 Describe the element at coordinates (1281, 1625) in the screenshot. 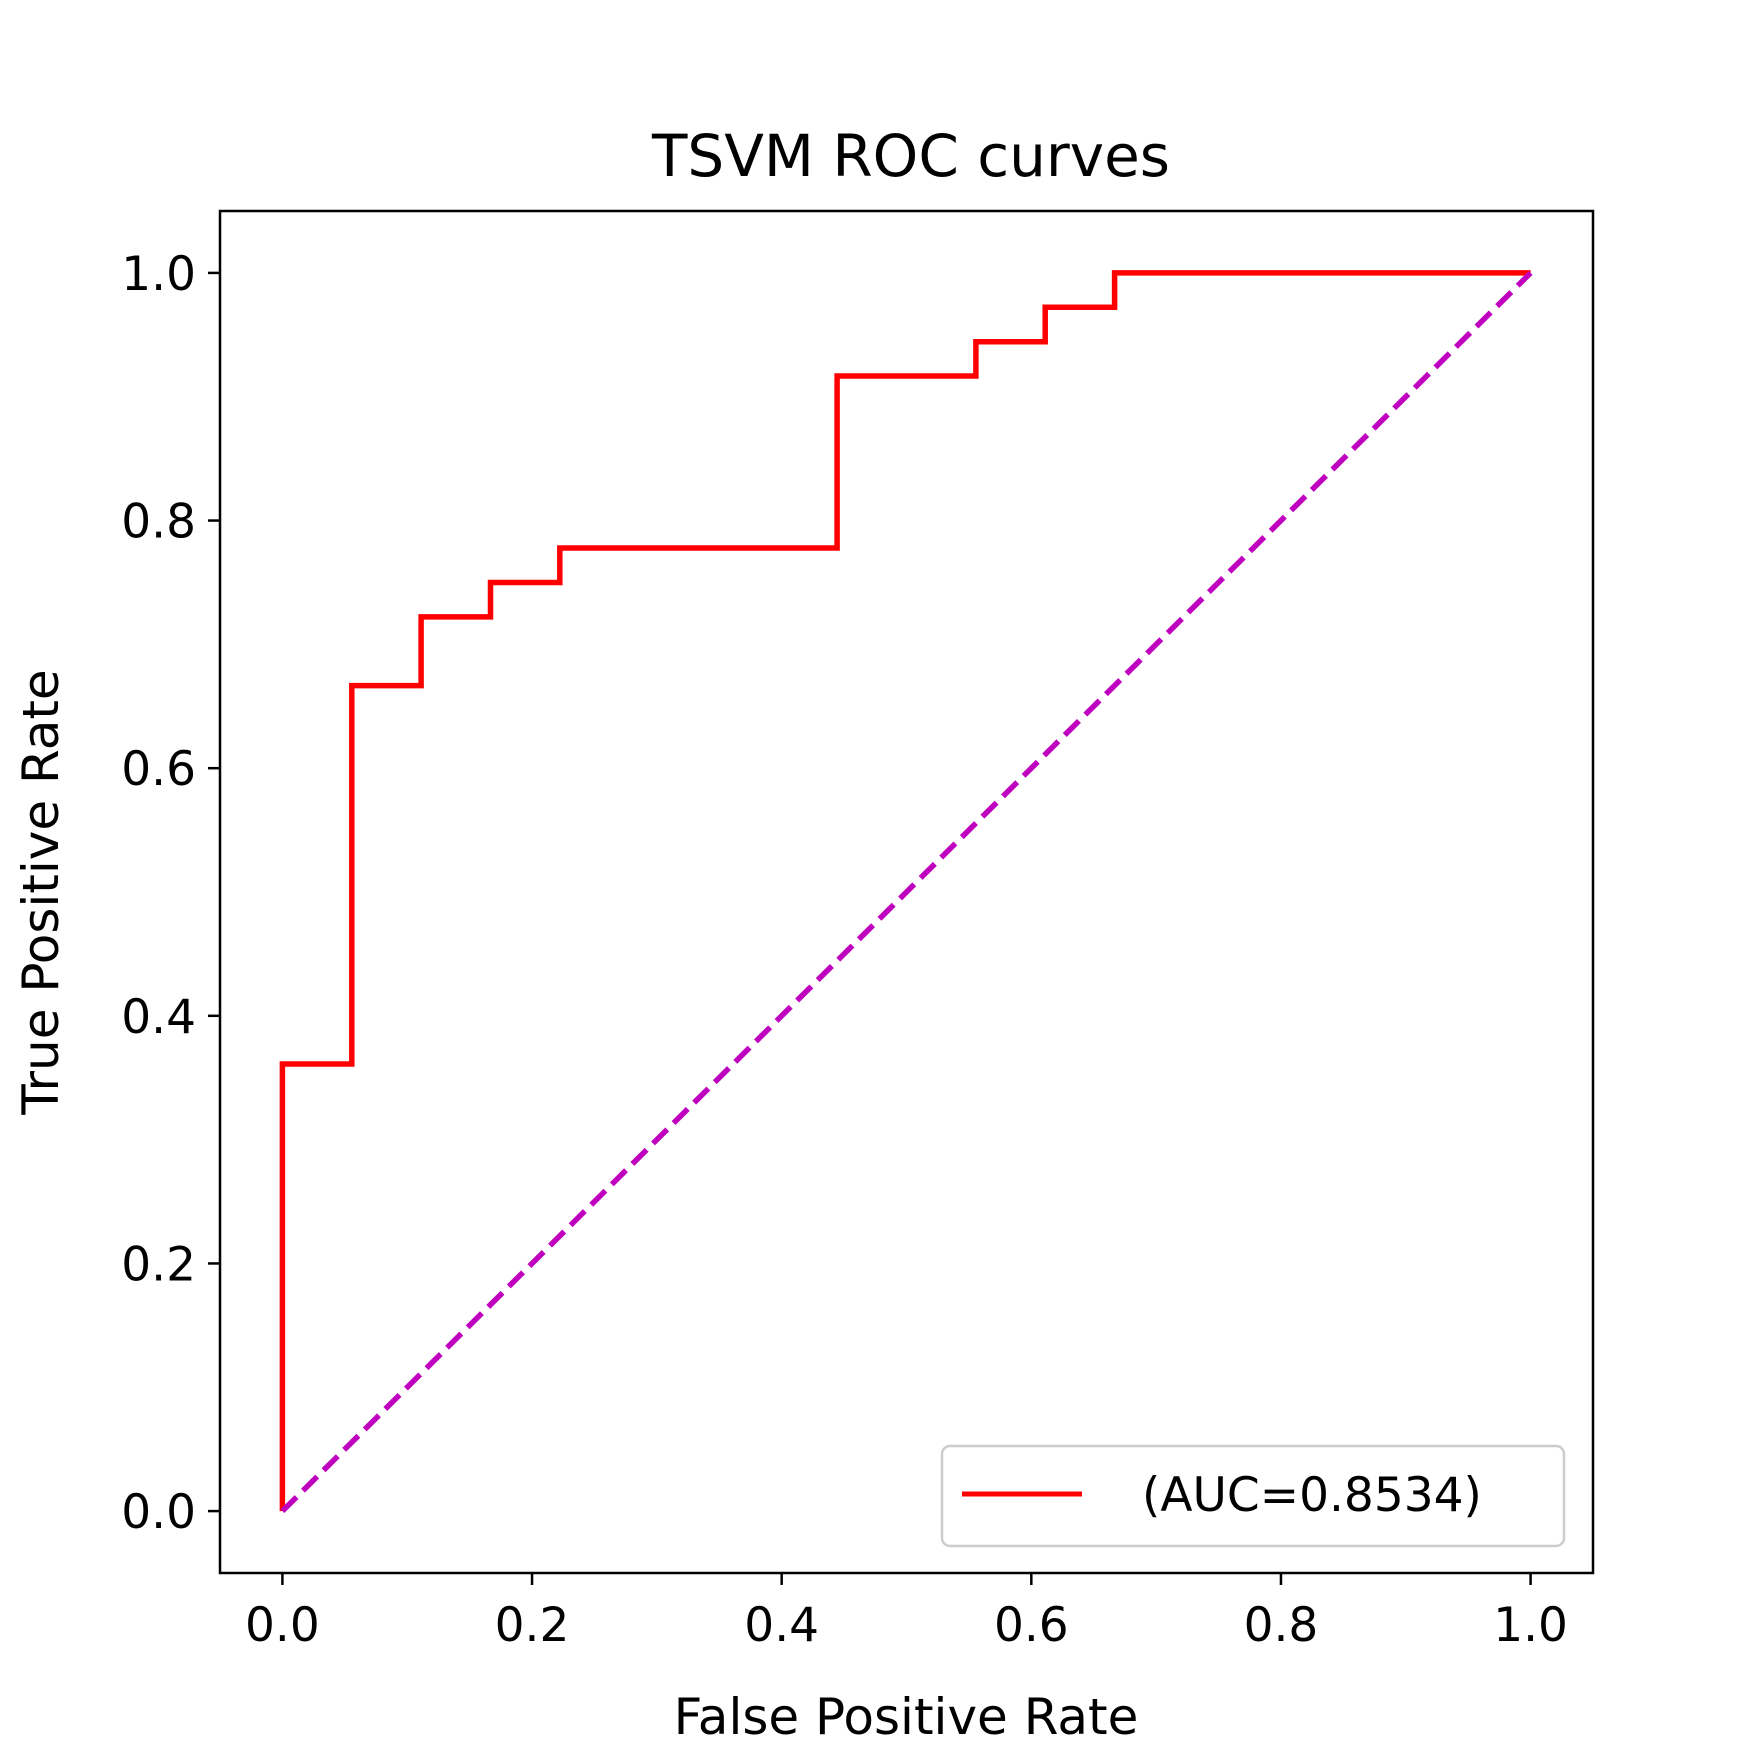

I see `x-tick-label: 0.8` at that location.